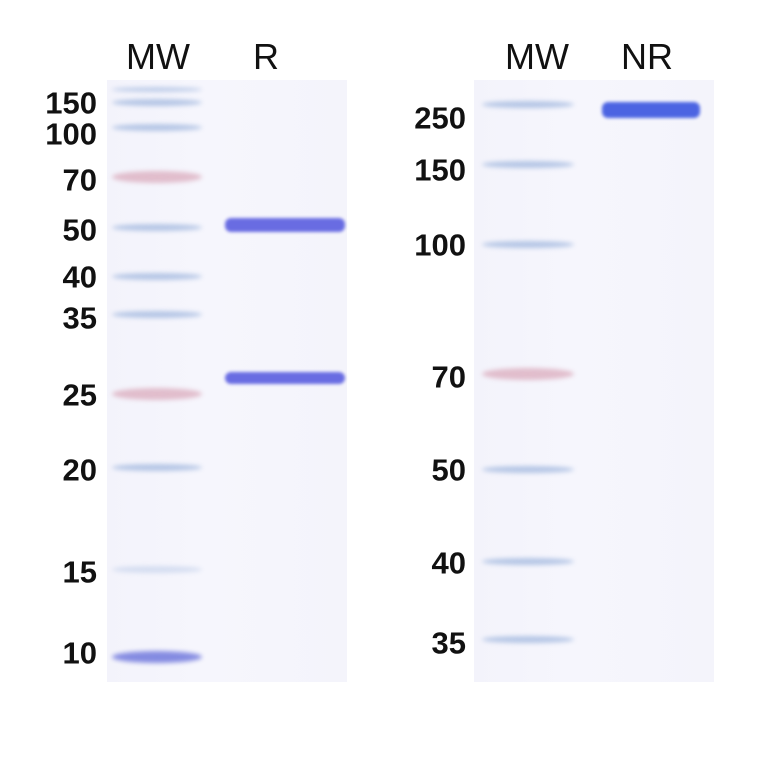  What do you see at coordinates (79, 395) in the screenshot?
I see `mw-label-25: 25` at bounding box center [79, 395].